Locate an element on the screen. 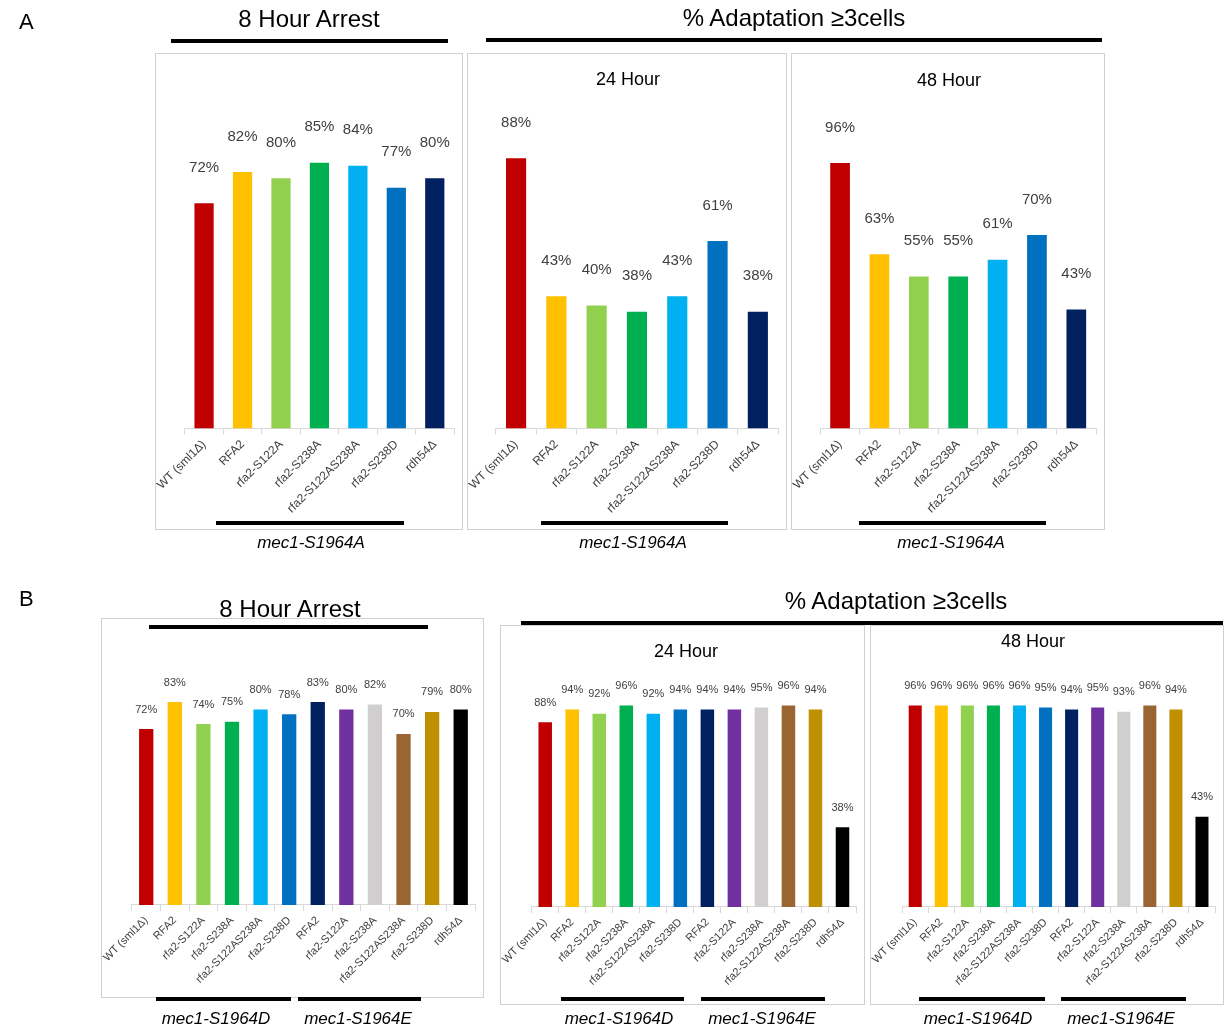 The width and height of the screenshot is (1224, 1032). data-label: 70% is located at coordinates (403, 713).